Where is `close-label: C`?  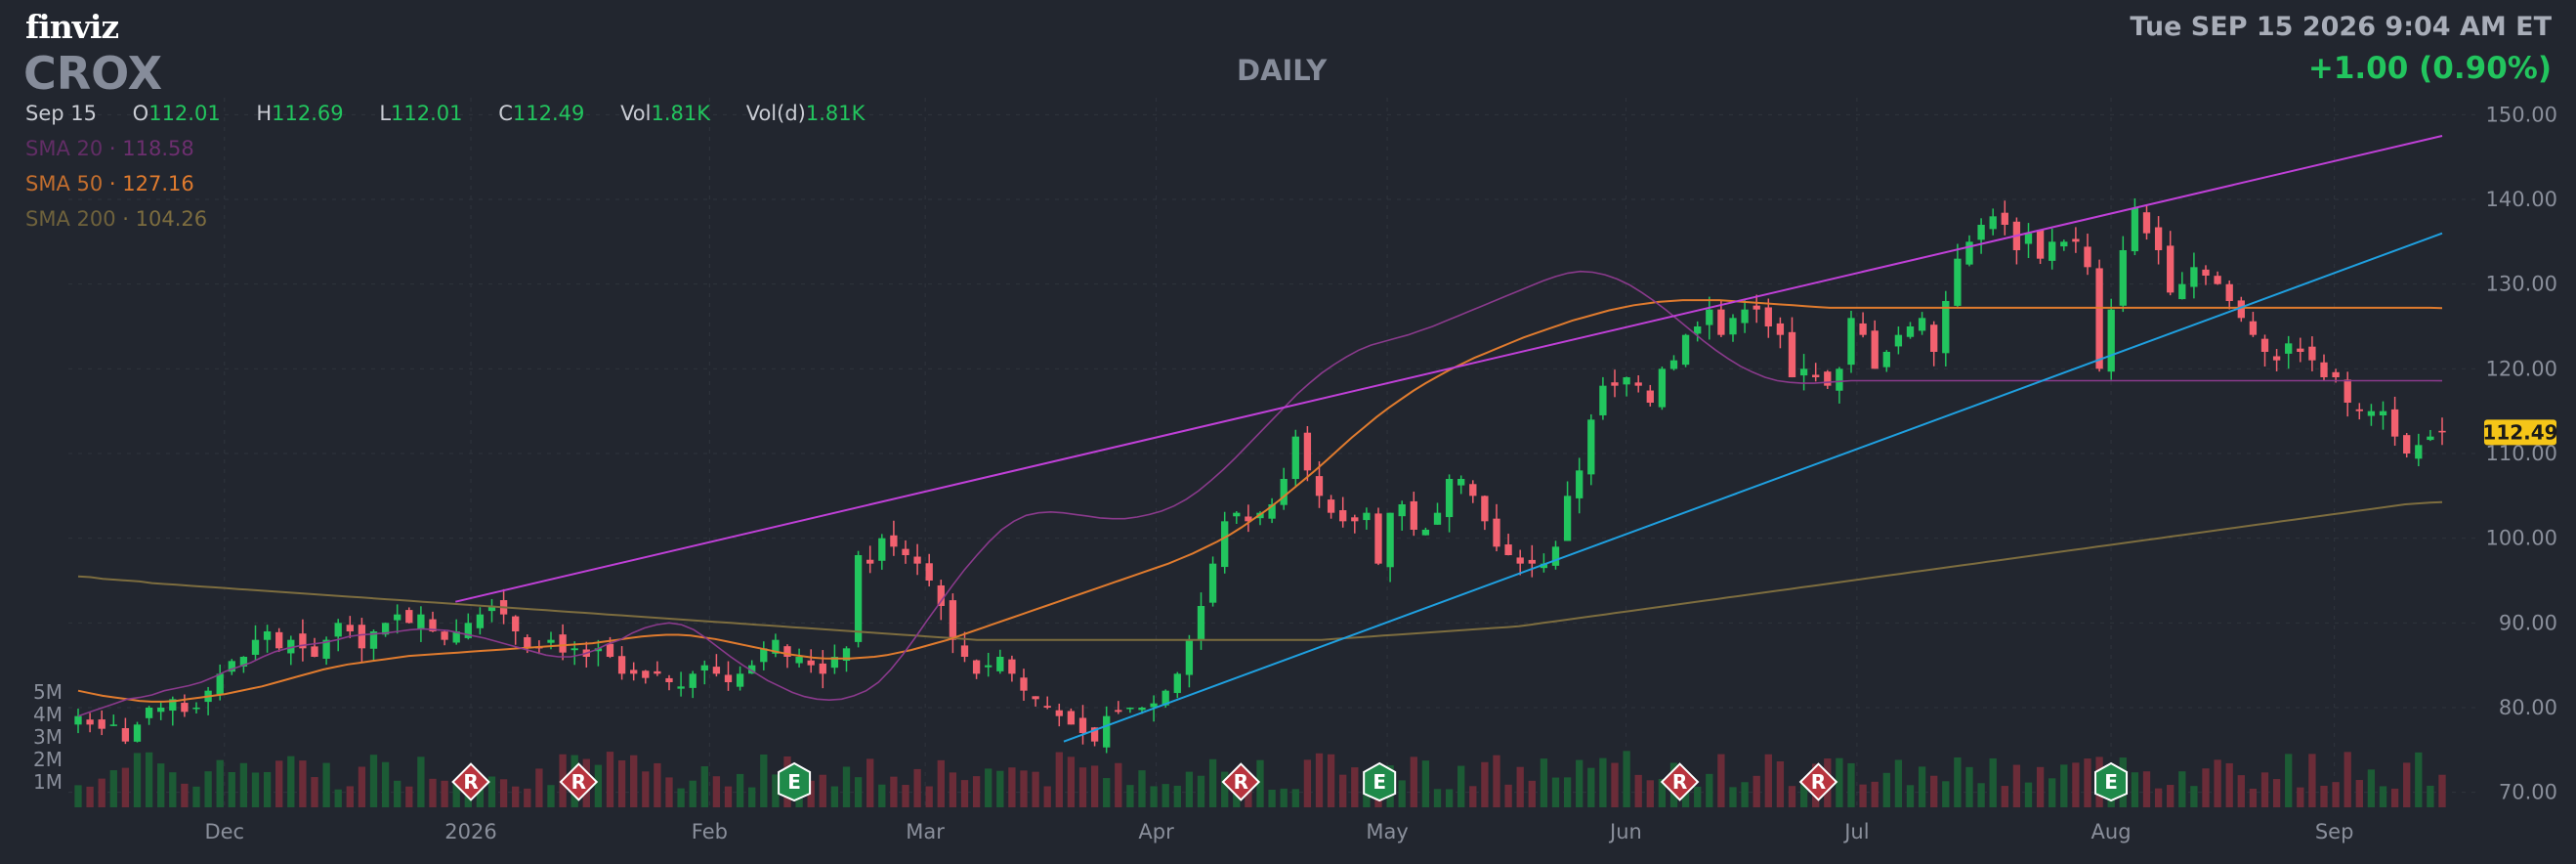
close-label: C is located at coordinates (505, 113).